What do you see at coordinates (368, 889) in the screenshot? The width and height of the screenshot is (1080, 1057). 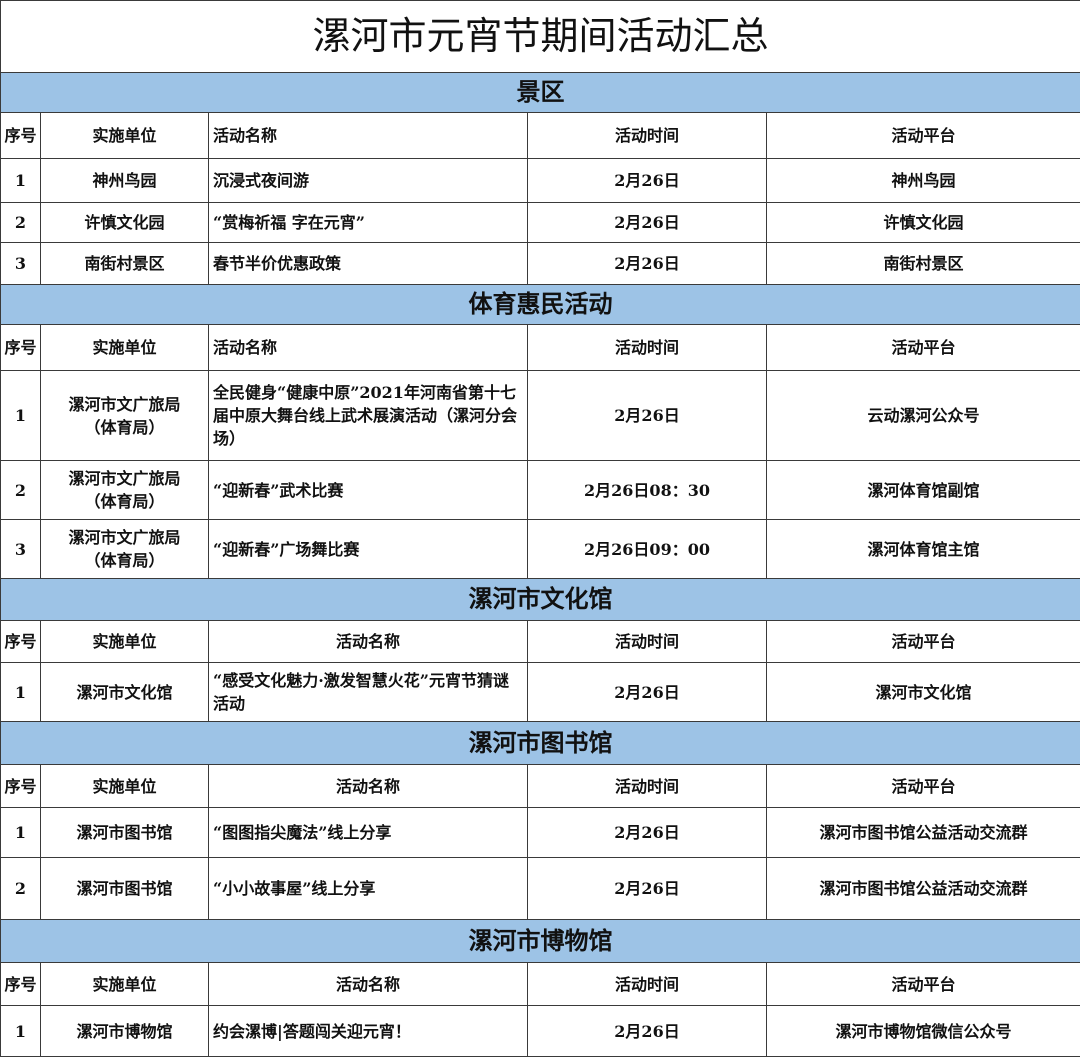 I see `activity-name: “小小故事屋”线上分享` at bounding box center [368, 889].